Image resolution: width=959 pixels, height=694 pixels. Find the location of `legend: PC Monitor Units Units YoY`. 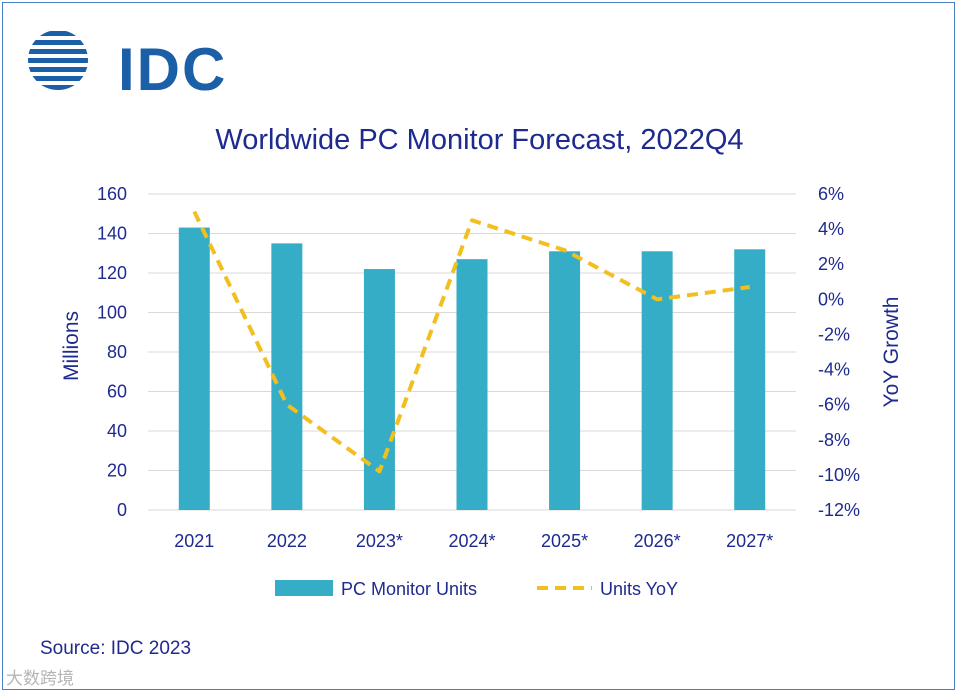

legend: PC Monitor Units Units YoY is located at coordinates (476, 589).